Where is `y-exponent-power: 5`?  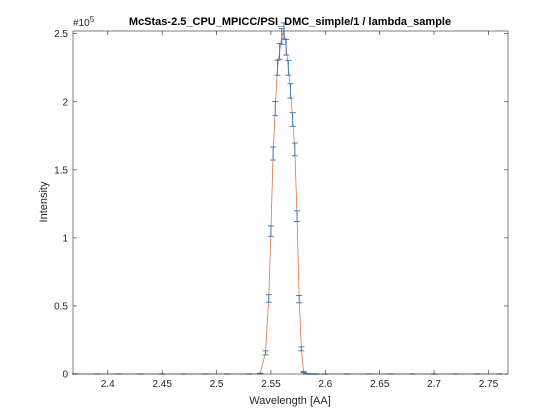
y-exponent-power: 5 is located at coordinates (92, 19).